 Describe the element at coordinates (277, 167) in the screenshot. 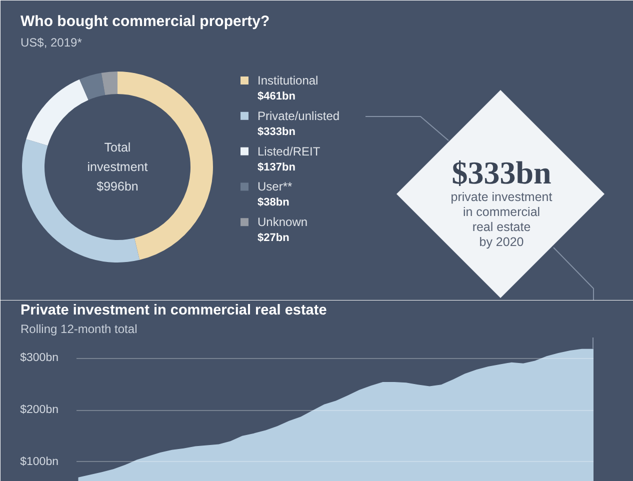

I see `data-label: $137bn` at that location.